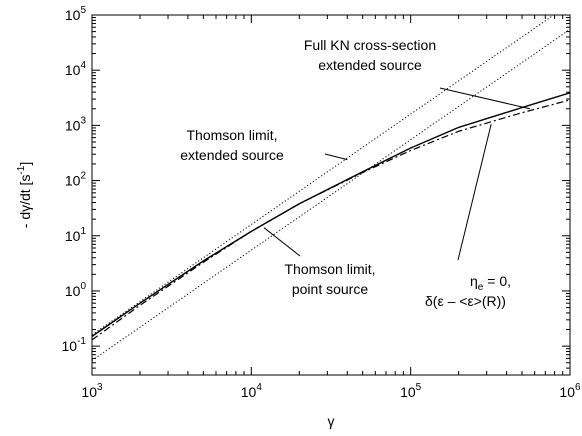 The height and width of the screenshot is (436, 582). What do you see at coordinates (74, 345) in the screenshot?
I see `y-tick-label: 10⁻¹` at bounding box center [74, 345].